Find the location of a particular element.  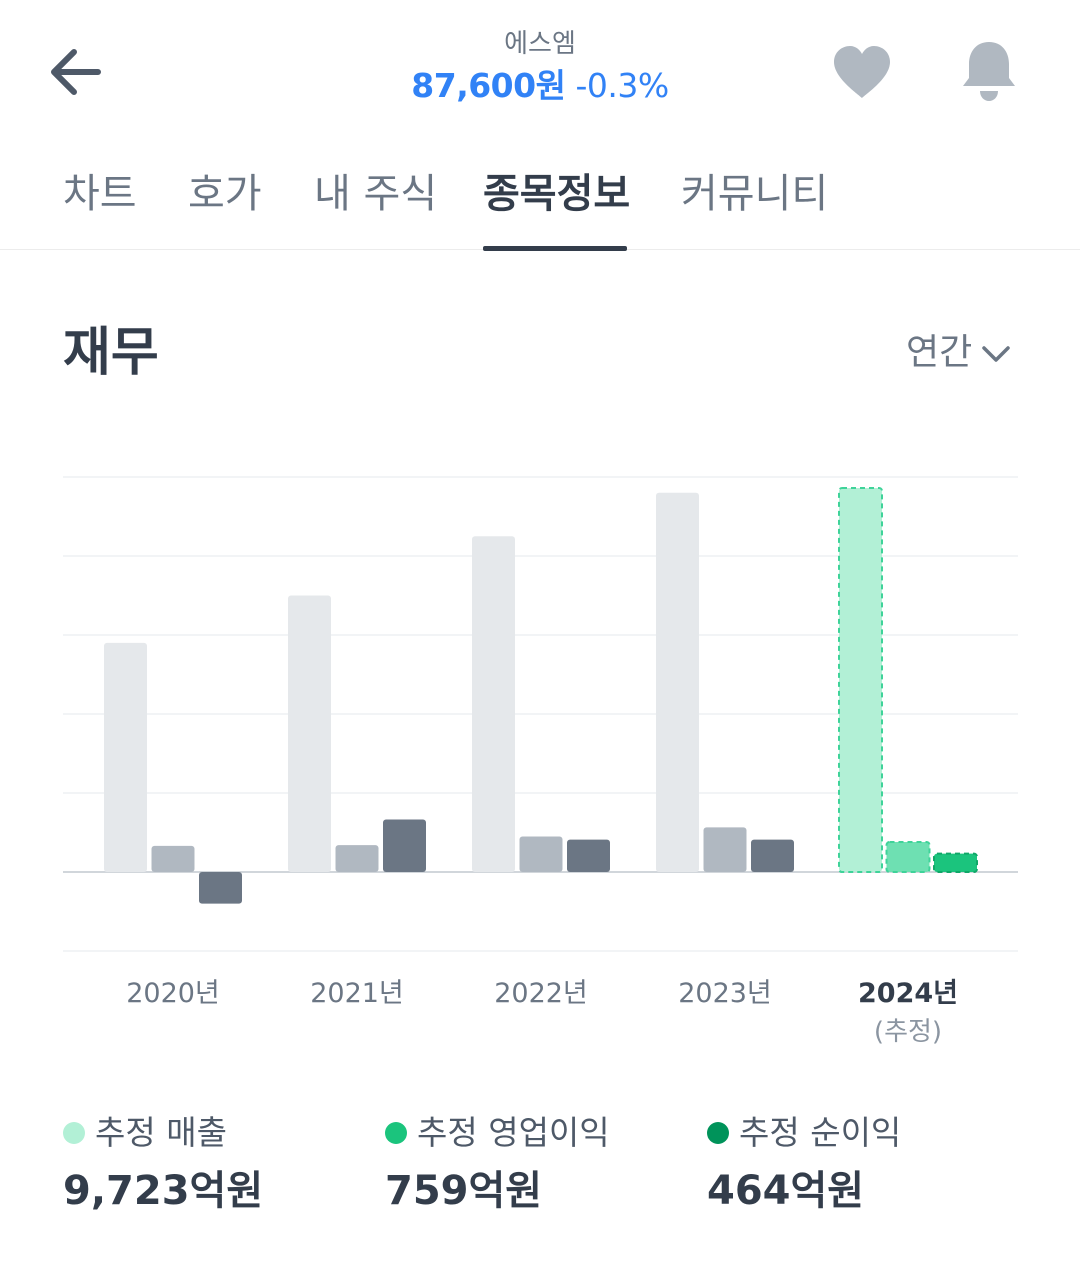

current-price: 87,600원 is located at coordinates (488, 85).